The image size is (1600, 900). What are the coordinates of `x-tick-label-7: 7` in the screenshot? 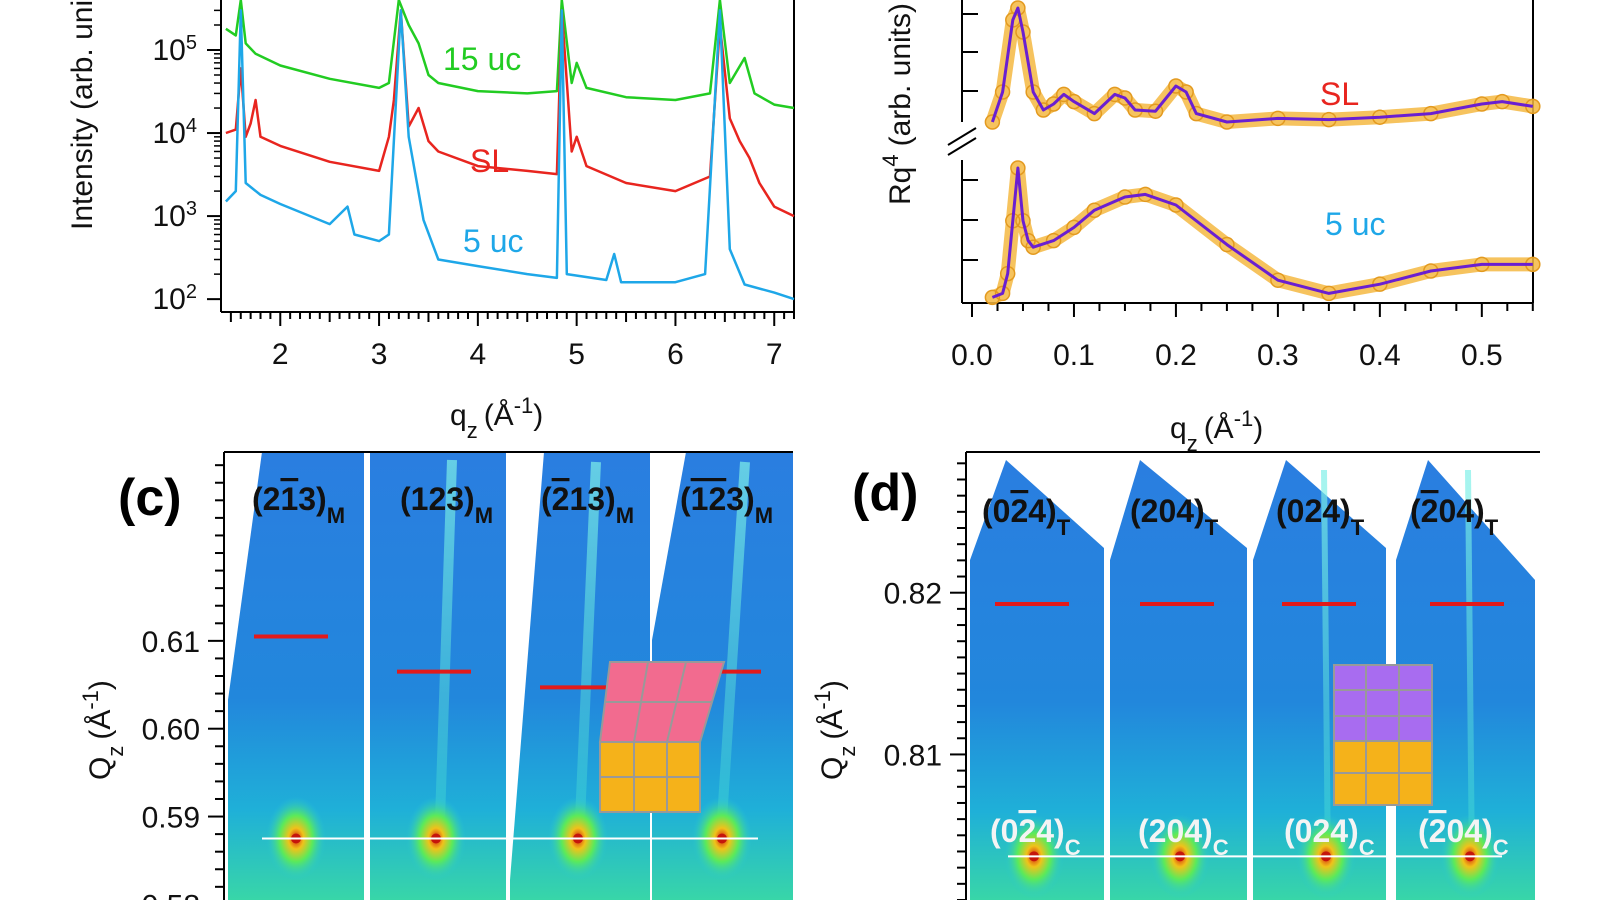 It's located at (774, 354).